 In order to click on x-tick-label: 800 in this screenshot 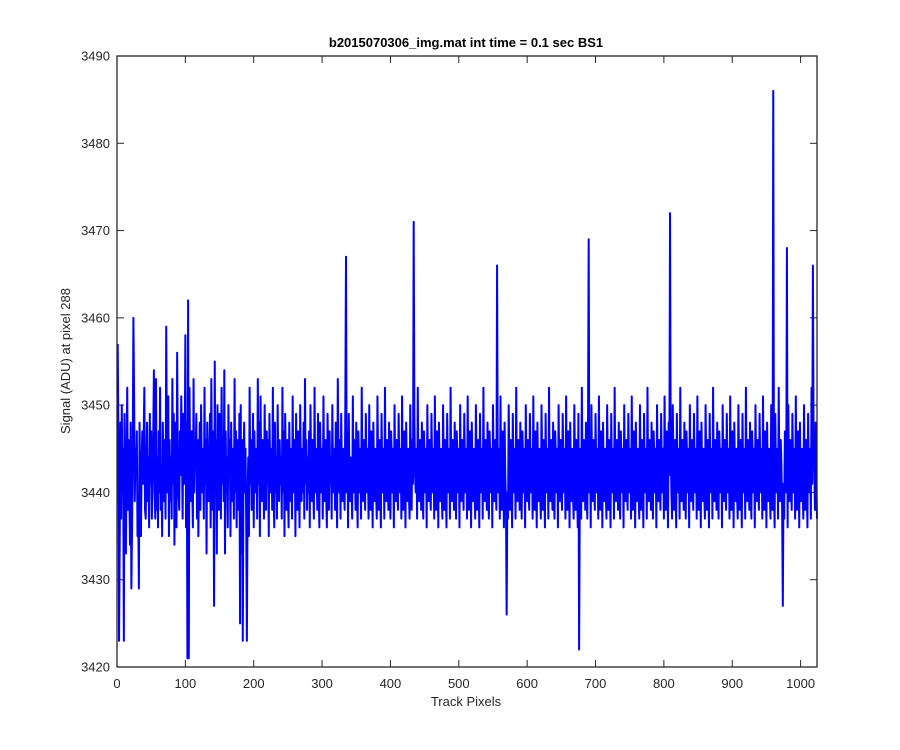, I will do `click(664, 683)`.